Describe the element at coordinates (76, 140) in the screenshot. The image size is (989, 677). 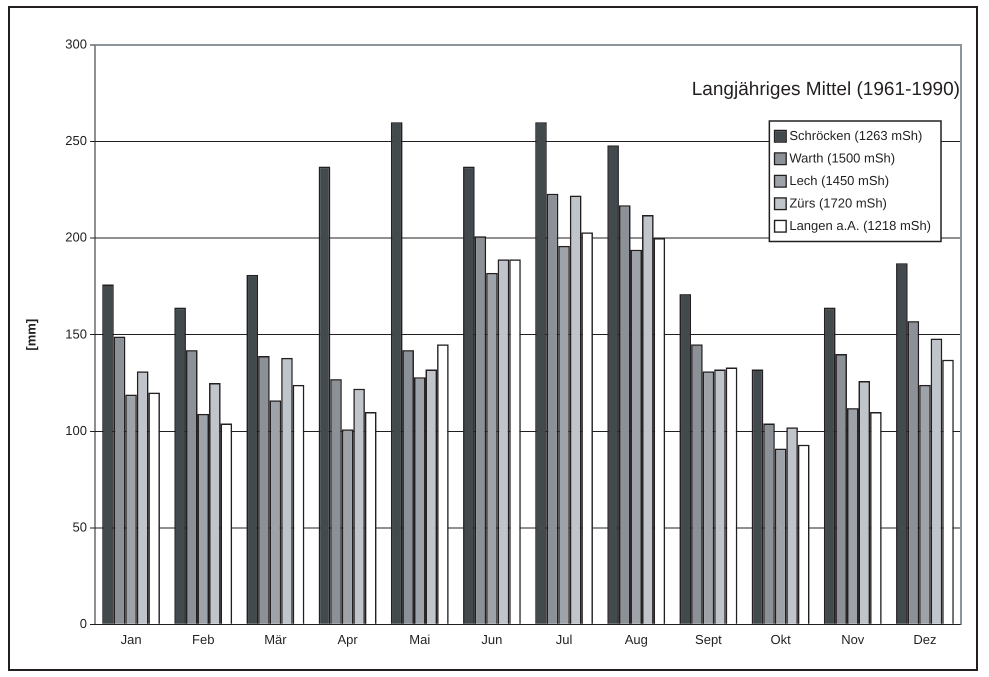
I see `y-tick-label: 250` at that location.